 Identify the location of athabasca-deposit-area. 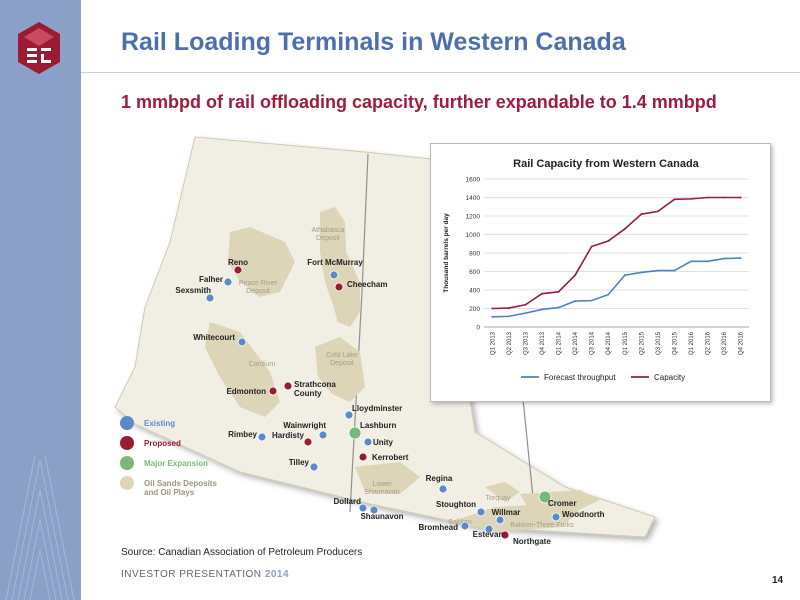
(340, 267).